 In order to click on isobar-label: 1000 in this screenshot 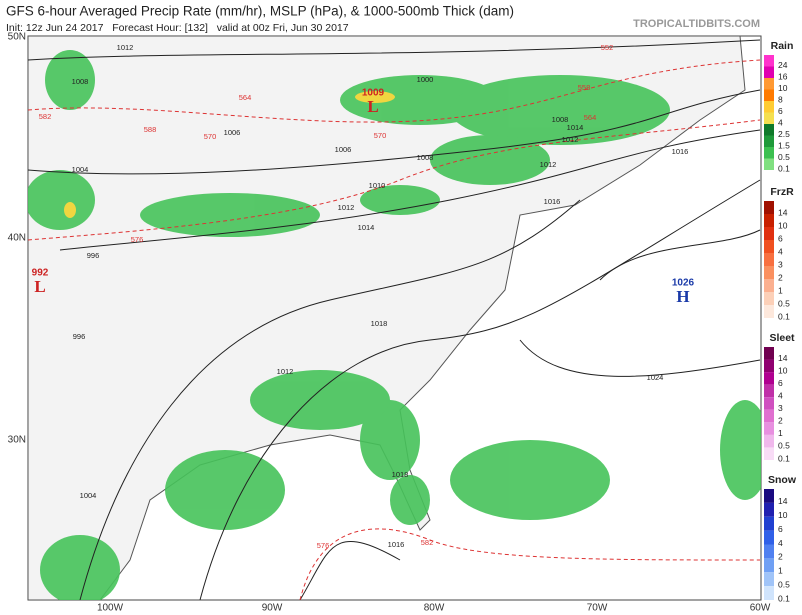, I will do `click(425, 79)`.